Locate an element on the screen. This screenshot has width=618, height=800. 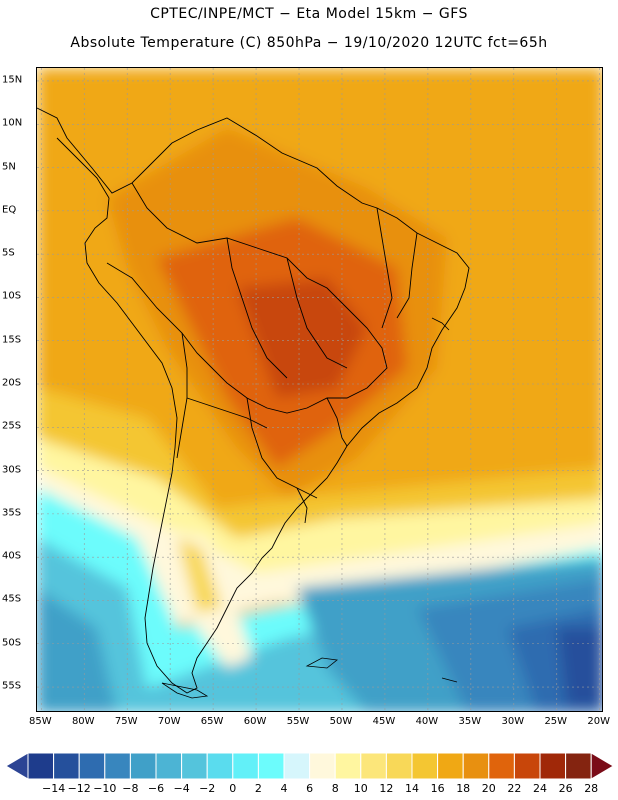
colorbar-label: −2 is located at coordinates (207, 788).